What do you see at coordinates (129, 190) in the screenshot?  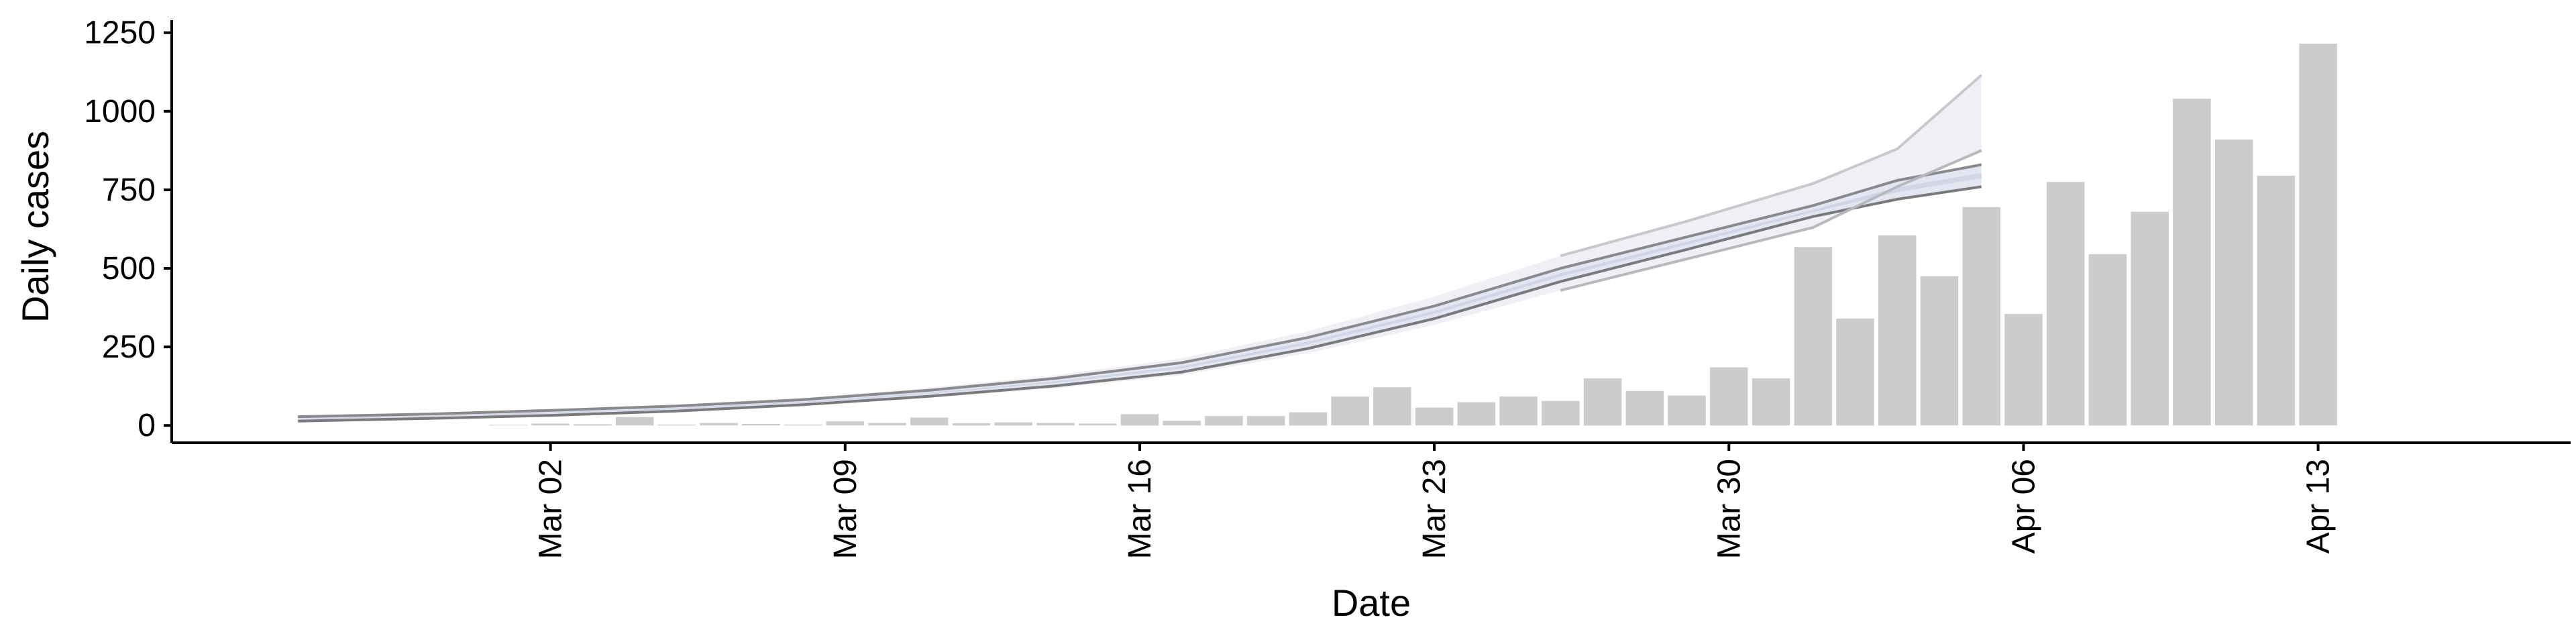 I see `y-tick-label: 750` at bounding box center [129, 190].